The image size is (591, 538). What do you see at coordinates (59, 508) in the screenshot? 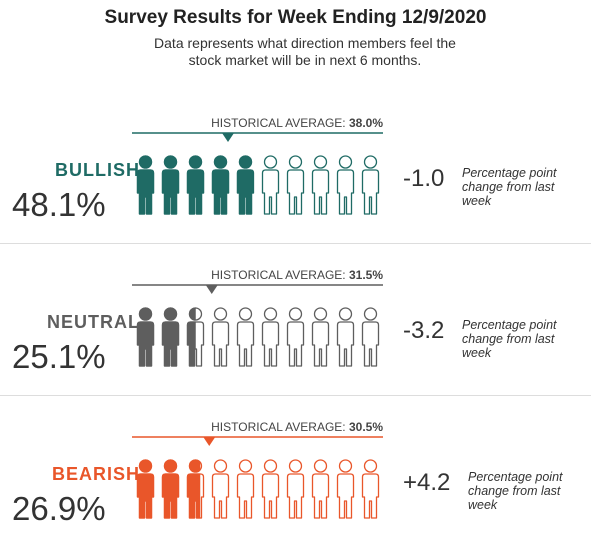
I see `percentage: 26.9%` at bounding box center [59, 508].